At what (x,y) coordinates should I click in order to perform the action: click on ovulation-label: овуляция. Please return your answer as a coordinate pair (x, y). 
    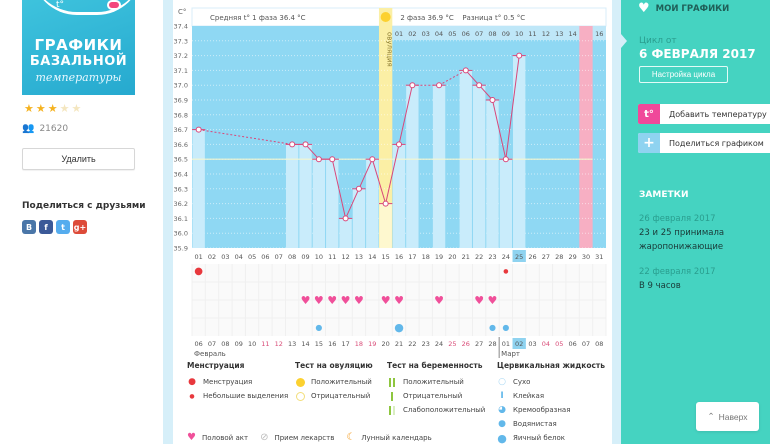
    Looking at the image, I should click on (390, 49).